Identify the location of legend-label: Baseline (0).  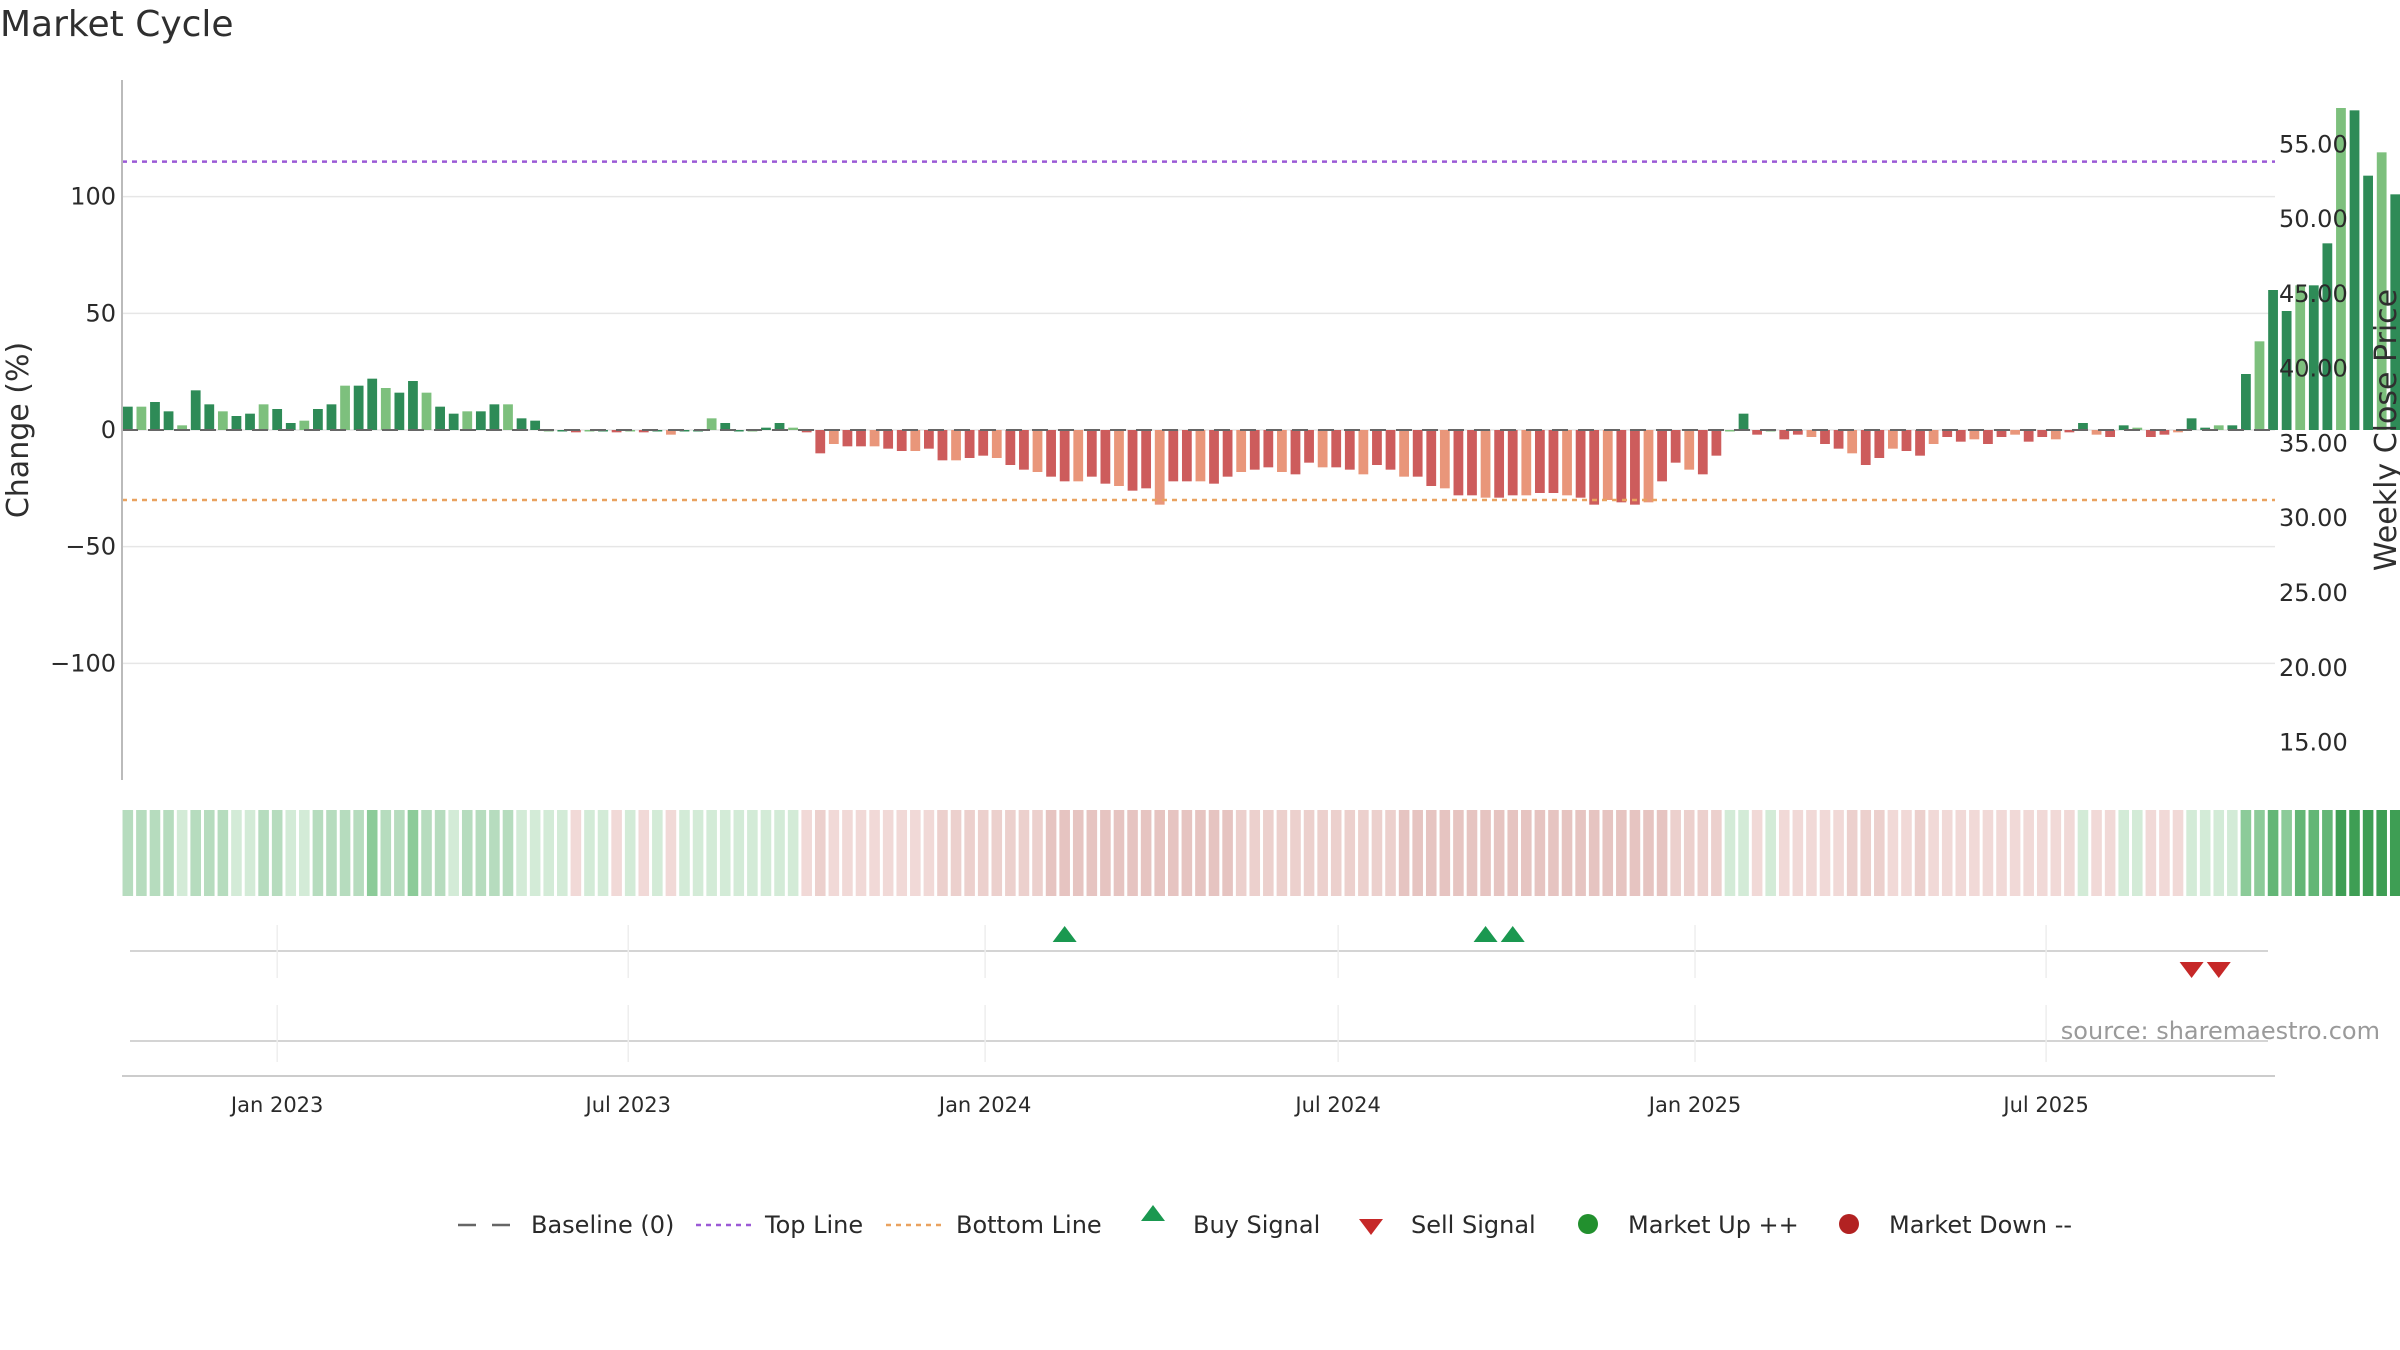
(602, 1225).